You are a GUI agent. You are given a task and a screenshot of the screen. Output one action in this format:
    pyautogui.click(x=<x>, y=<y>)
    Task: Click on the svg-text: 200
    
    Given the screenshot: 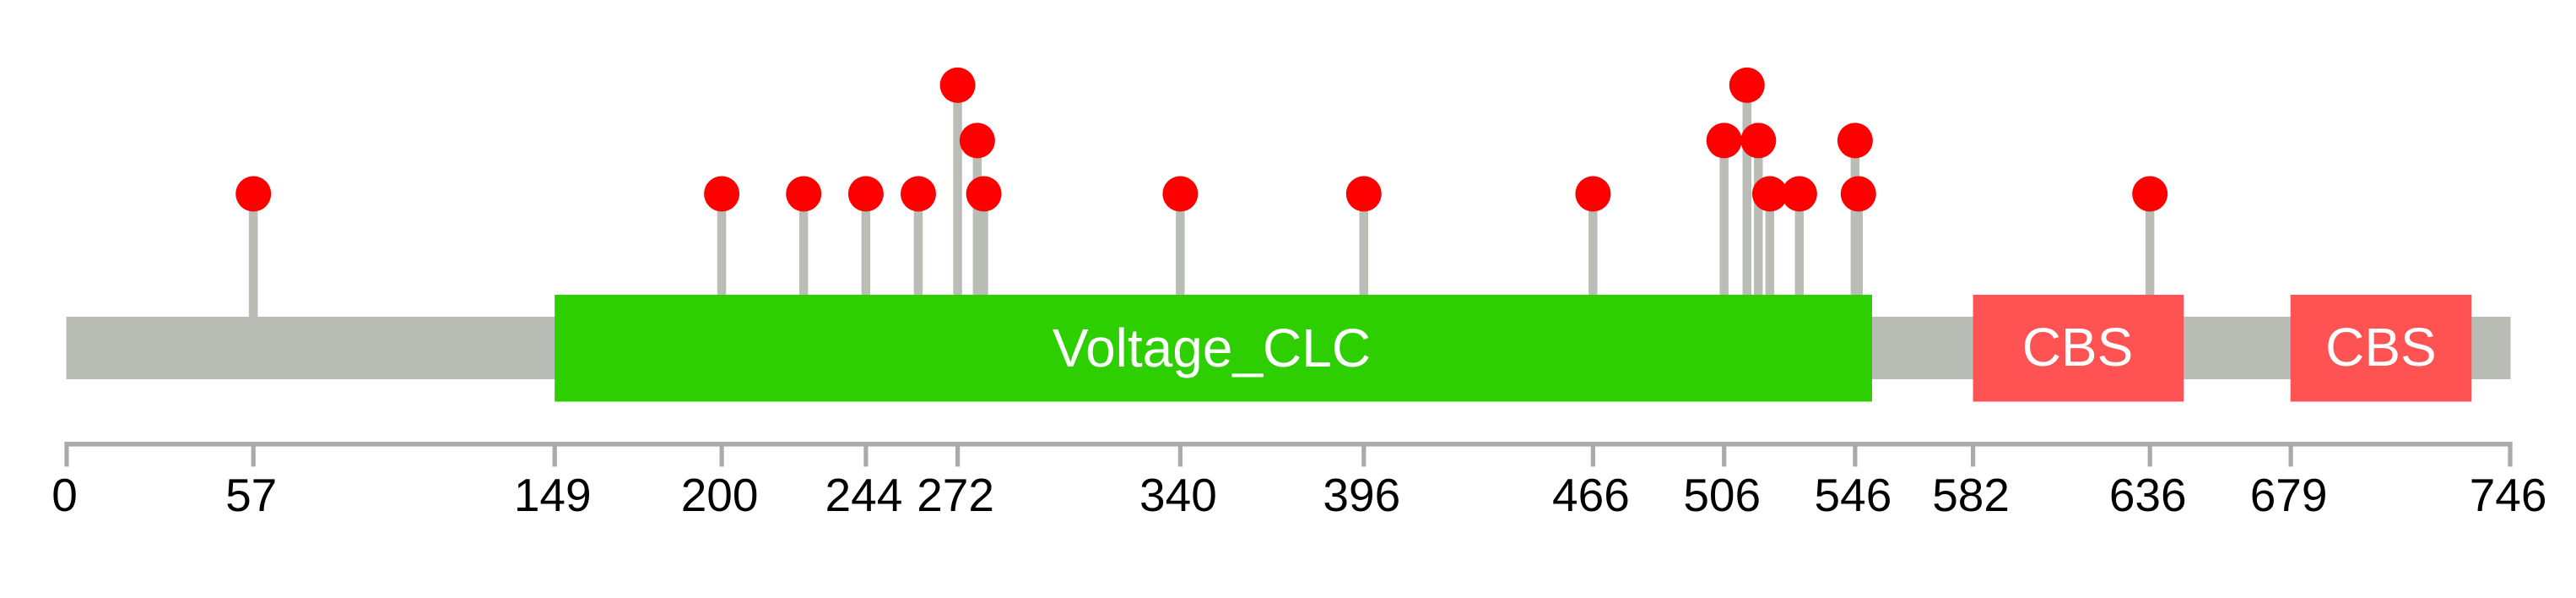 What is the action you would take?
    pyautogui.click(x=720, y=495)
    